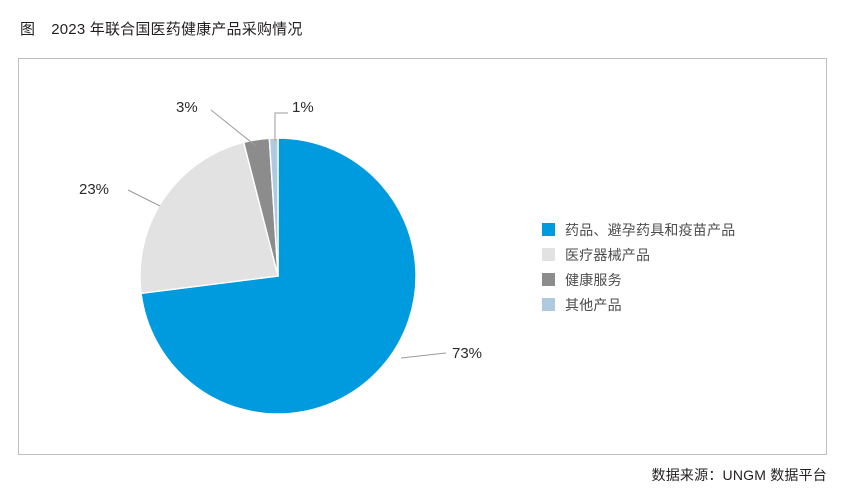  What do you see at coordinates (467, 353) in the screenshot?
I see `pie-value-label-0: 73%` at bounding box center [467, 353].